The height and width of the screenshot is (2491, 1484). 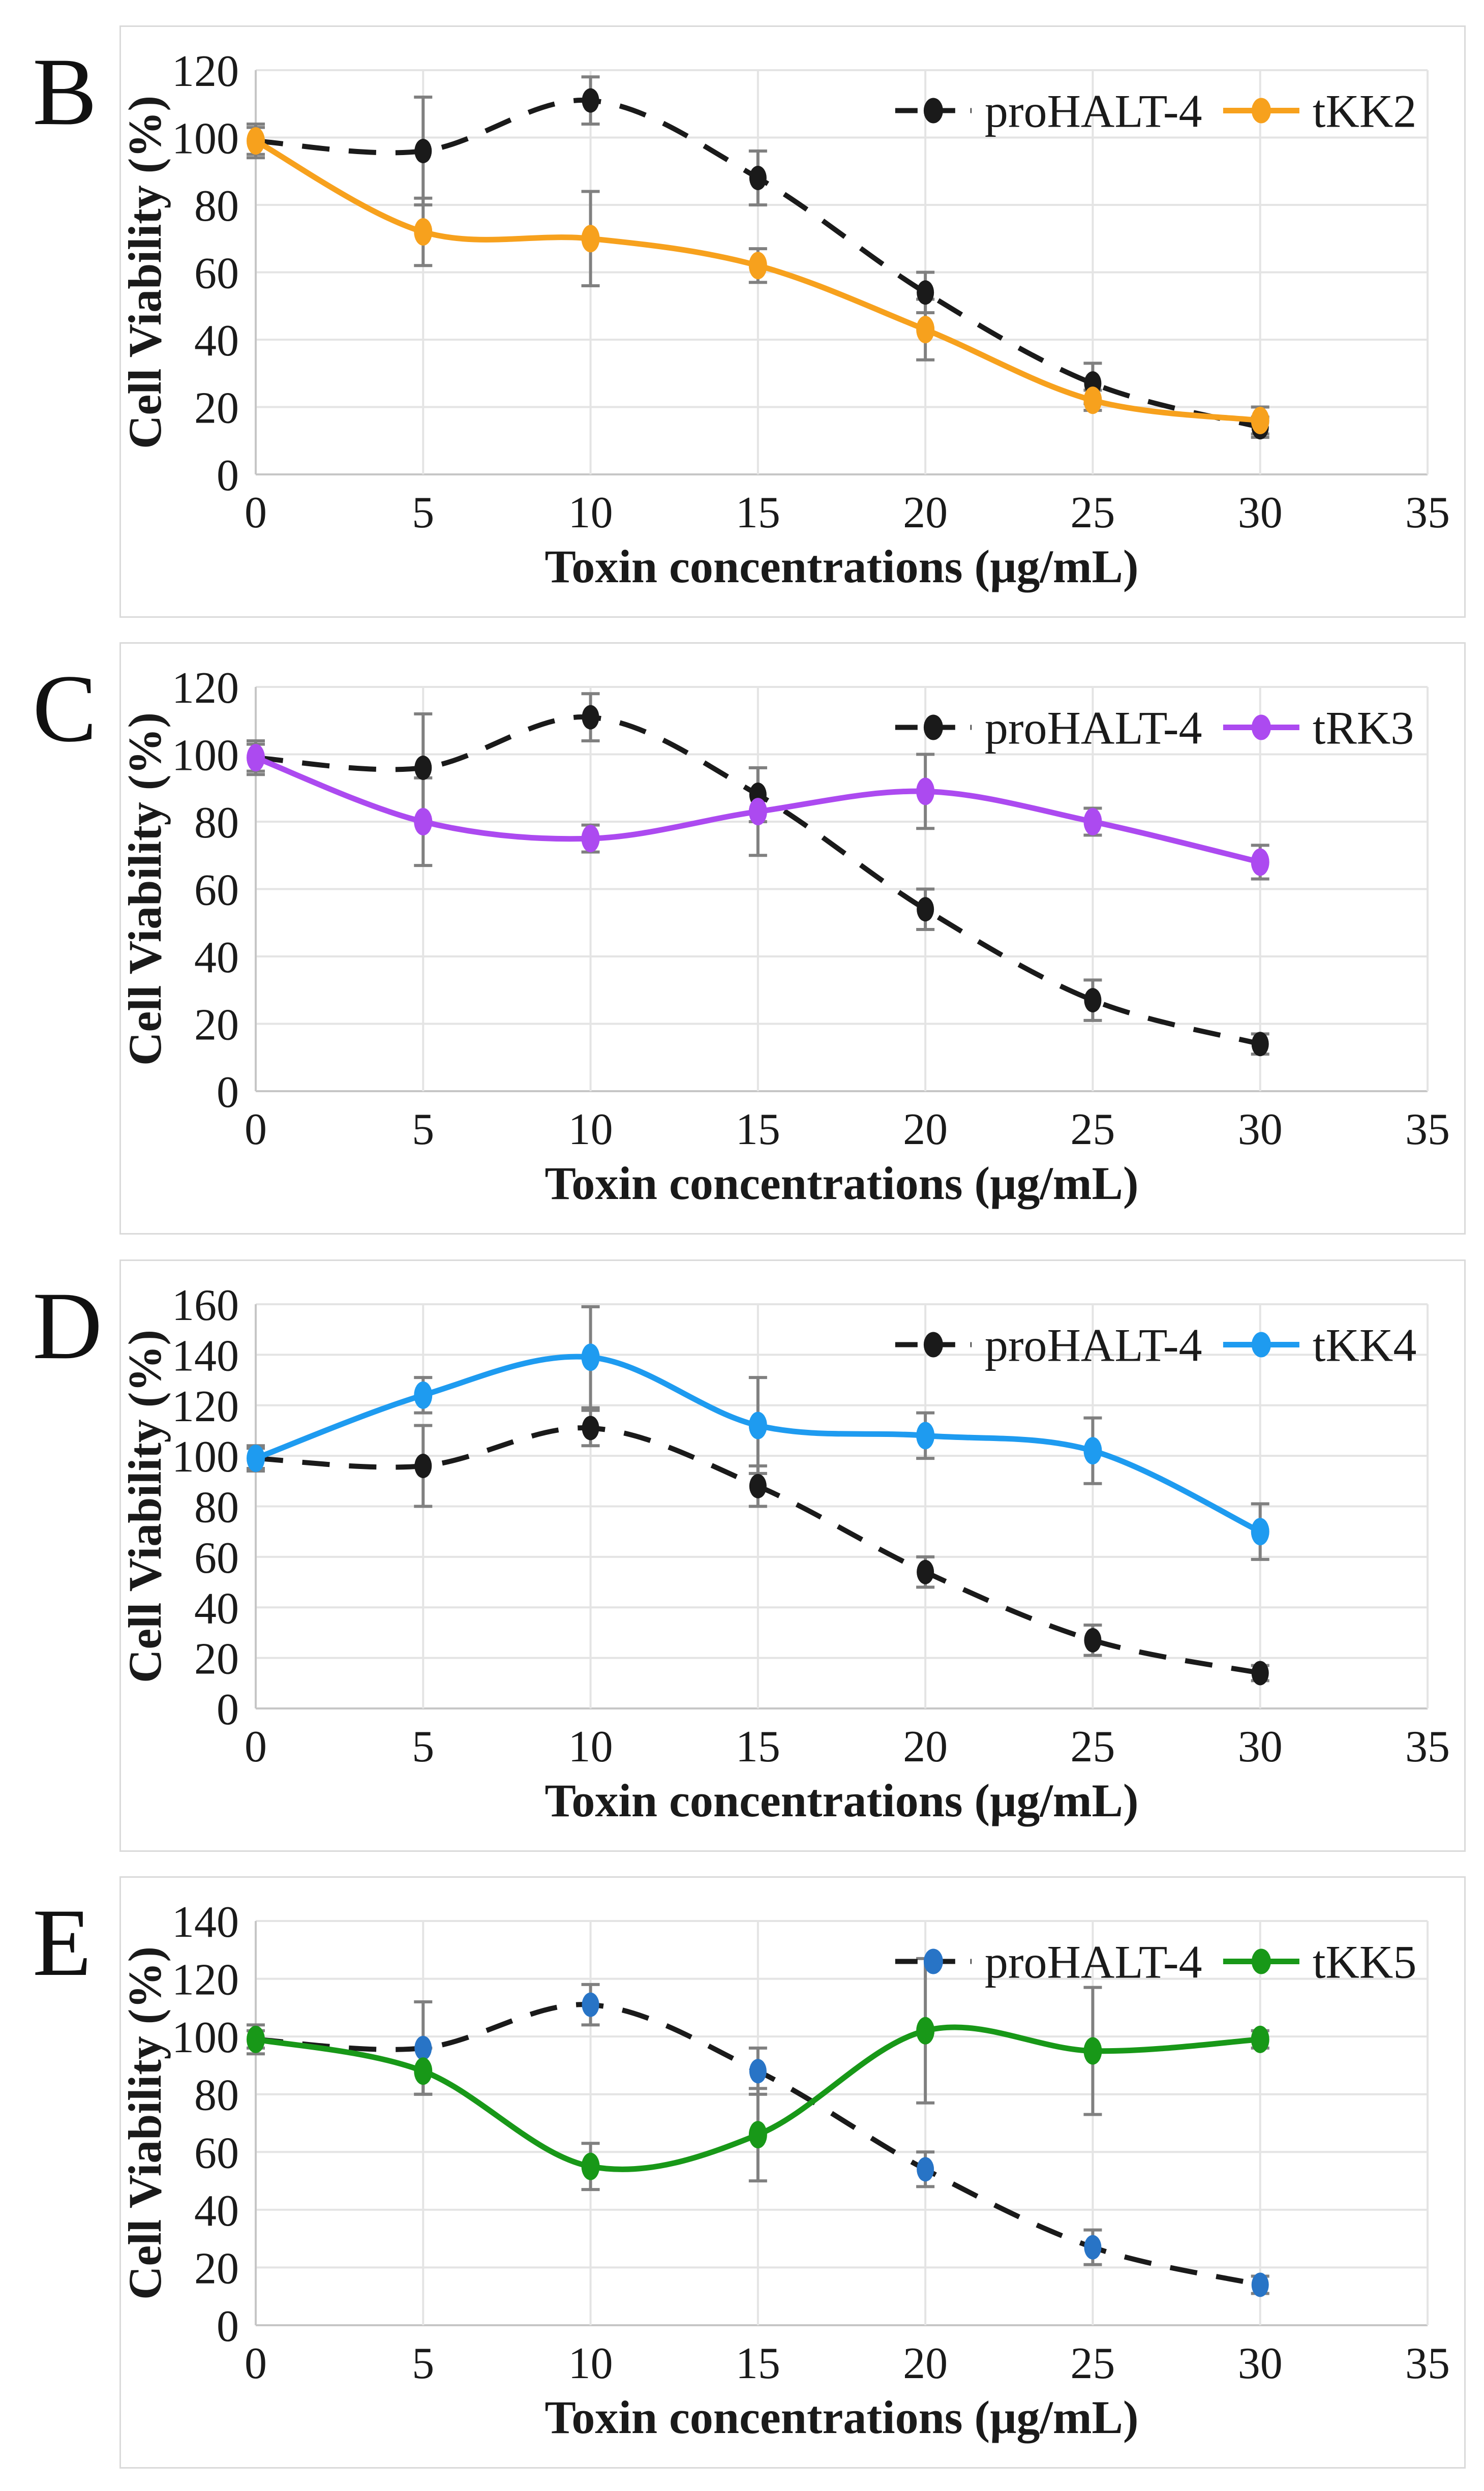 I want to click on legend-marker-tRK3, so click(x=1261, y=727).